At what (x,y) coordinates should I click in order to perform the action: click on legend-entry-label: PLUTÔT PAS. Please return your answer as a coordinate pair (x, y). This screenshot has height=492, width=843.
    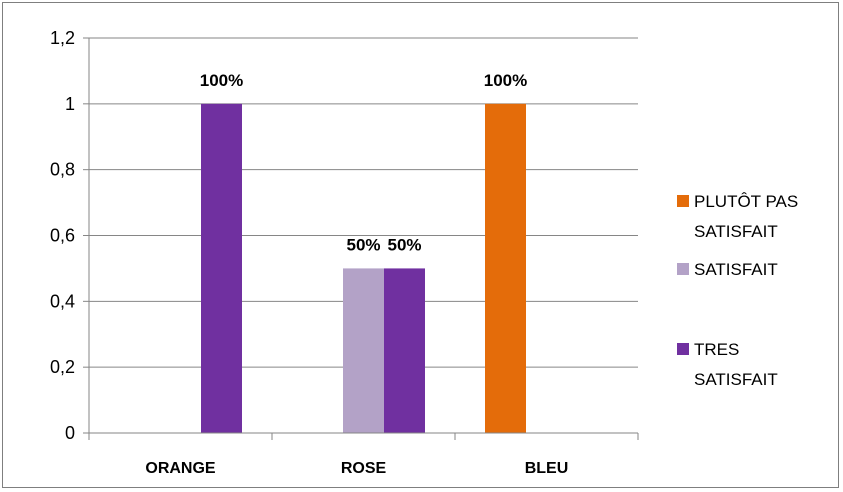
    Looking at the image, I should click on (746, 201).